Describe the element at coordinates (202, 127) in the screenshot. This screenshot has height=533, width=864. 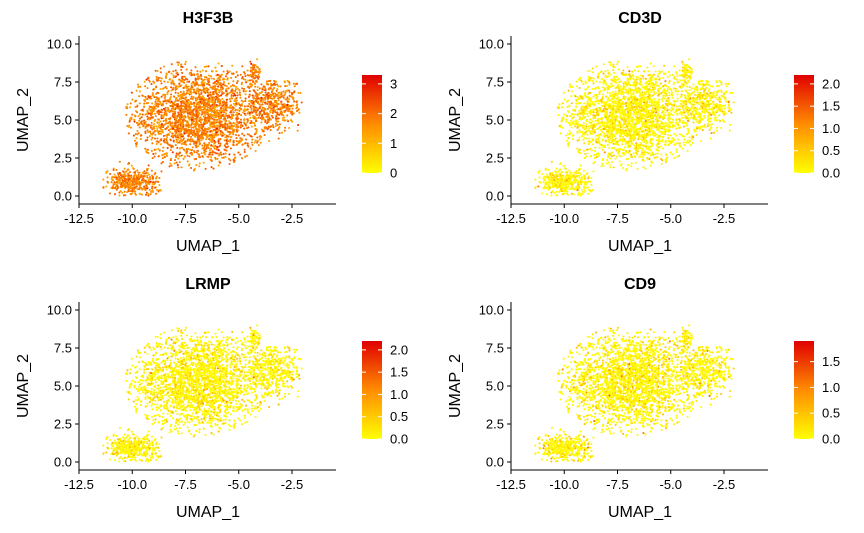
I see `scatter-points` at that location.